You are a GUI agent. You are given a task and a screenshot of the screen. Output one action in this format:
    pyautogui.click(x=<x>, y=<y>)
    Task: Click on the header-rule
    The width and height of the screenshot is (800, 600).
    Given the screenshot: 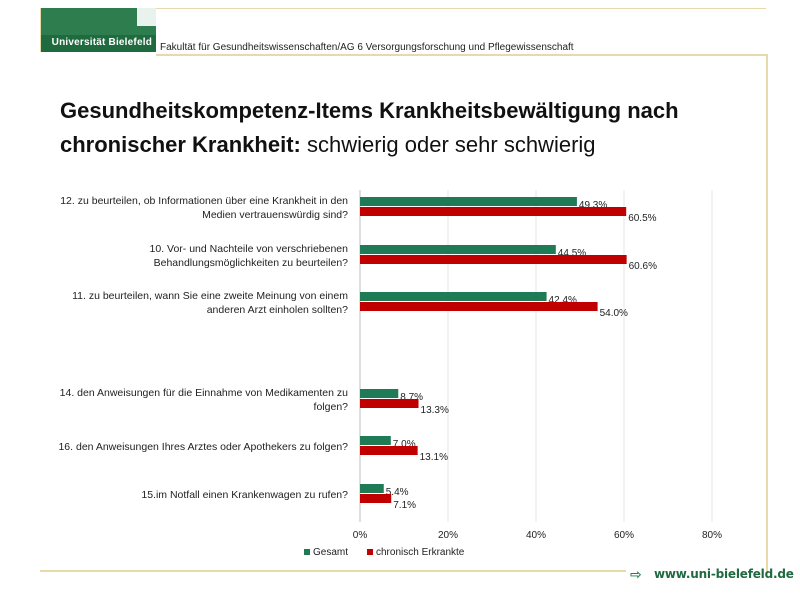 What is the action you would take?
    pyautogui.click(x=462, y=55)
    